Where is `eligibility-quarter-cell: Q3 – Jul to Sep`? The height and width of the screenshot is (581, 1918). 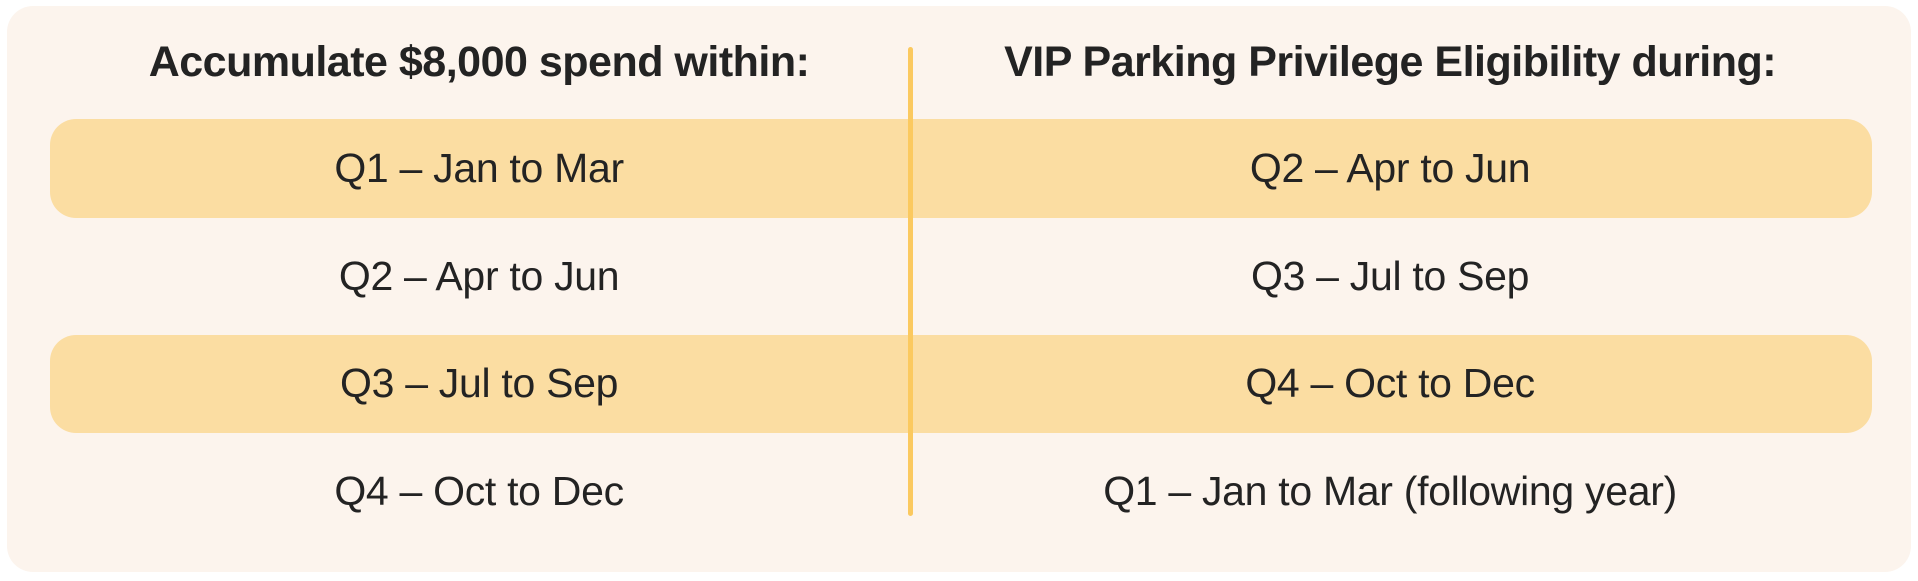 eligibility-quarter-cell: Q3 – Jul to Sep is located at coordinates (1390, 275).